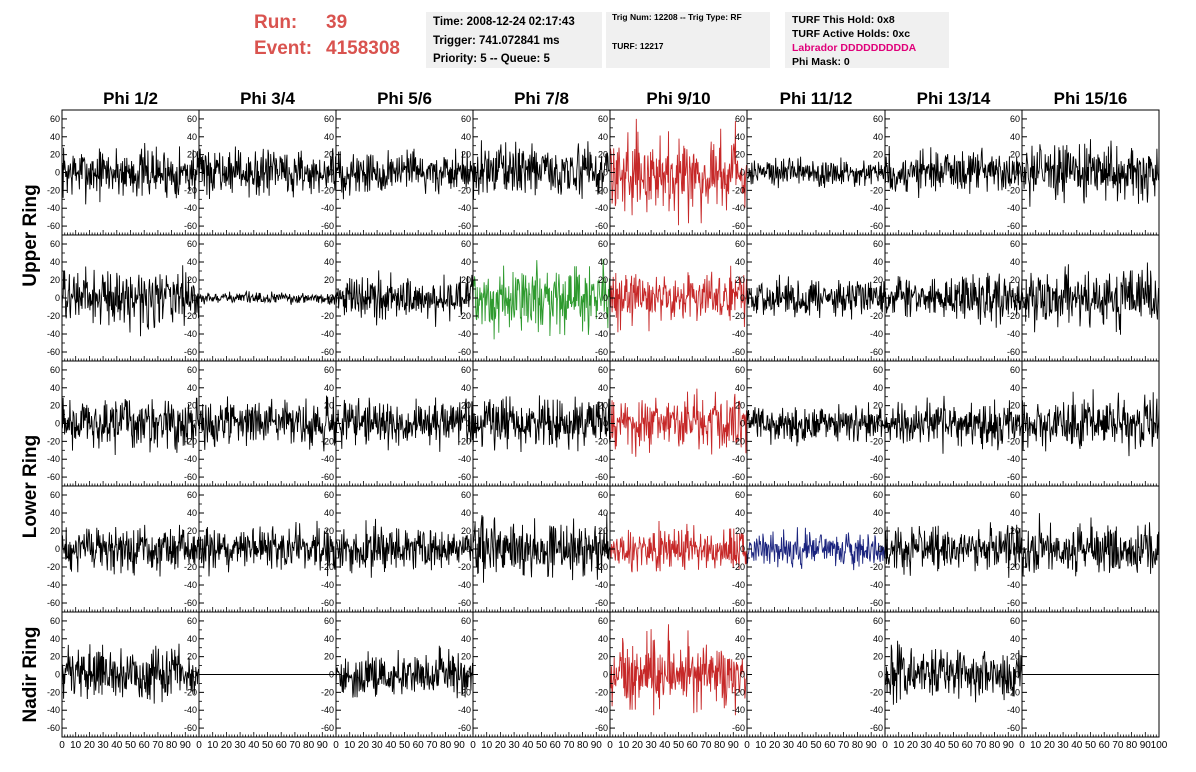 The width and height of the screenshot is (1196, 772). Describe the element at coordinates (30, 235) in the screenshot. I see `row-group-label: Upper Ring` at that location.